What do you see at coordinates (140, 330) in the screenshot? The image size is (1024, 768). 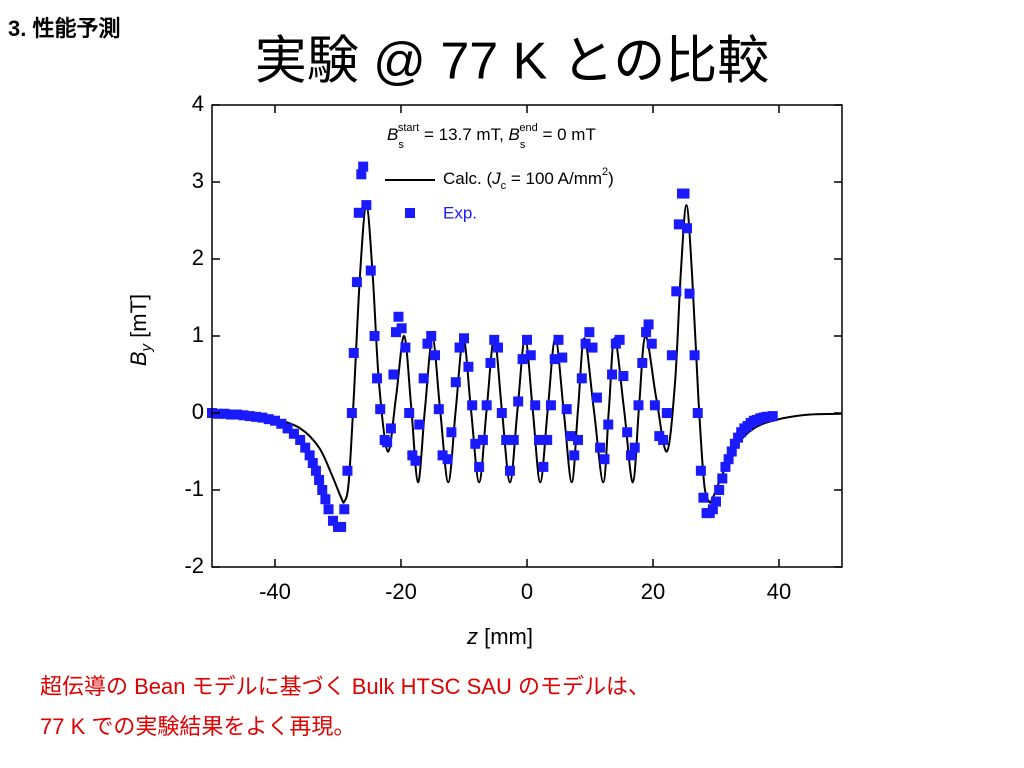 I see `y-axis-label: By [mT]` at bounding box center [140, 330].